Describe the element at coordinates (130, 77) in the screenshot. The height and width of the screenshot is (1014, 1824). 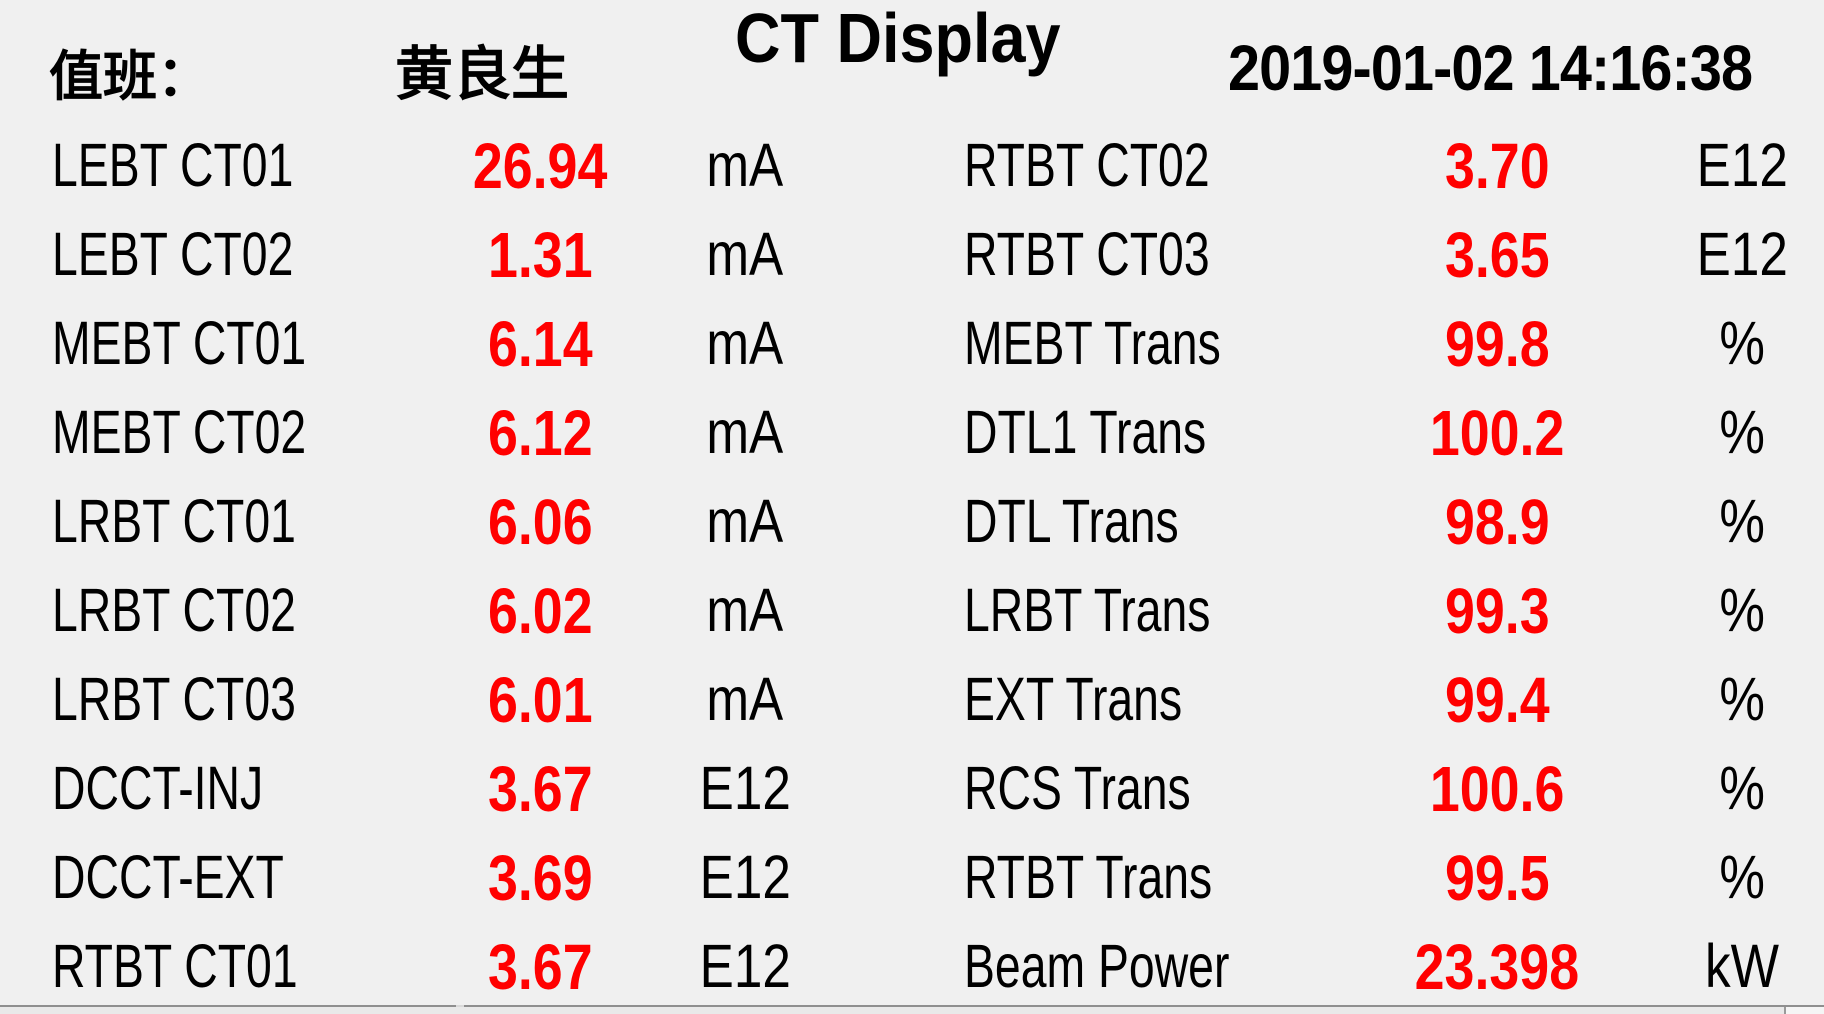
I see `duty-label: 值班：` at that location.